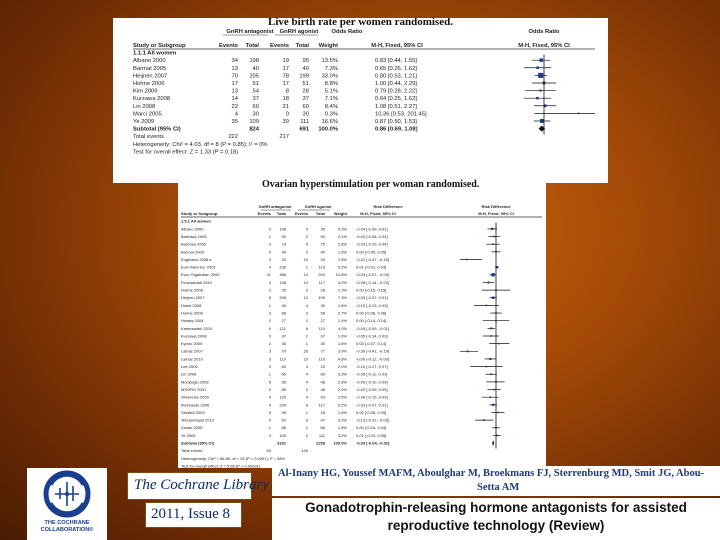 The image size is (720, 540). What do you see at coordinates (286, 61) in the screenshot?
I see `table-cell: 19` at bounding box center [286, 61].